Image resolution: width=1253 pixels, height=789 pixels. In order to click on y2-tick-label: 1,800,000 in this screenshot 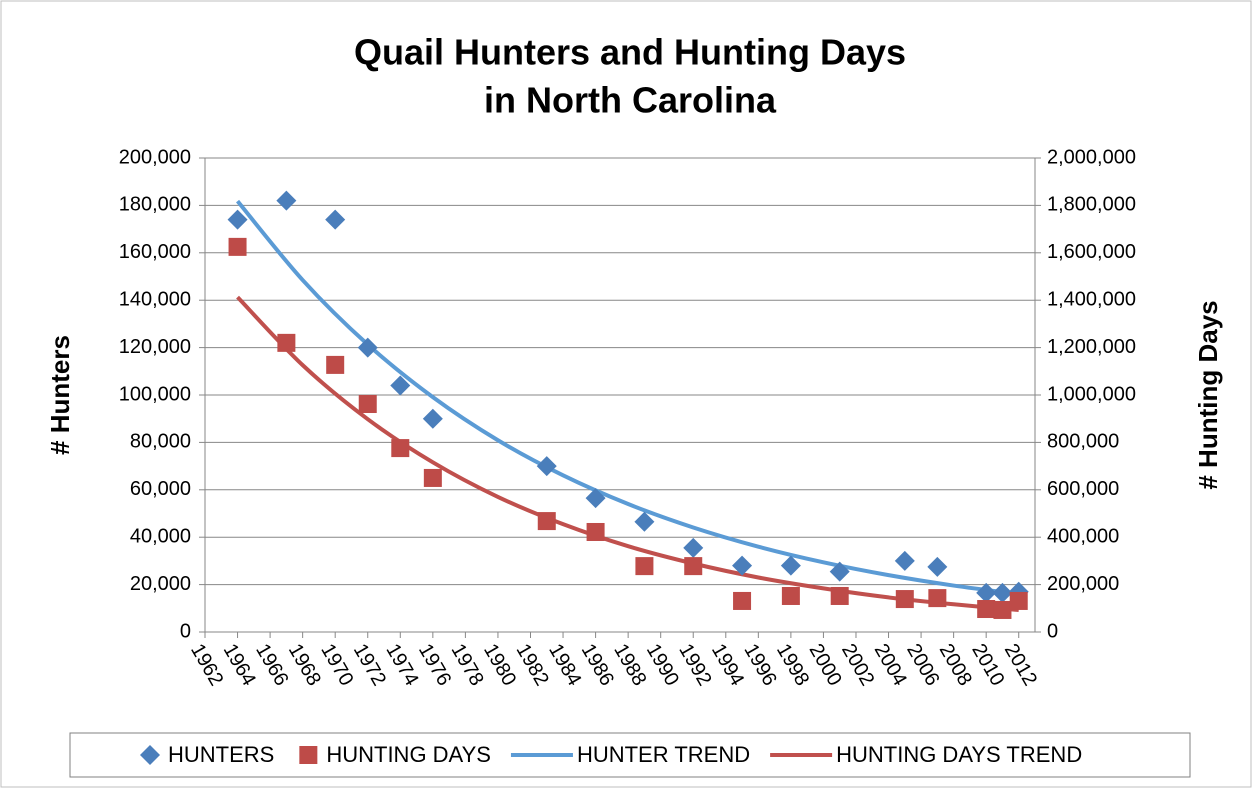, I will do `click(1091, 205)`.